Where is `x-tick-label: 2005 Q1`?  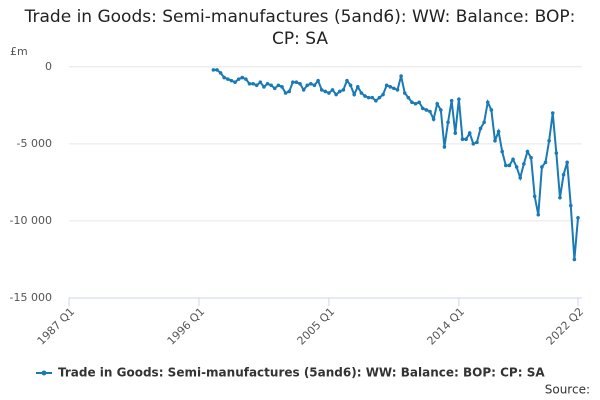
x-tick-label: 2005 Q1 is located at coordinates (316, 326).